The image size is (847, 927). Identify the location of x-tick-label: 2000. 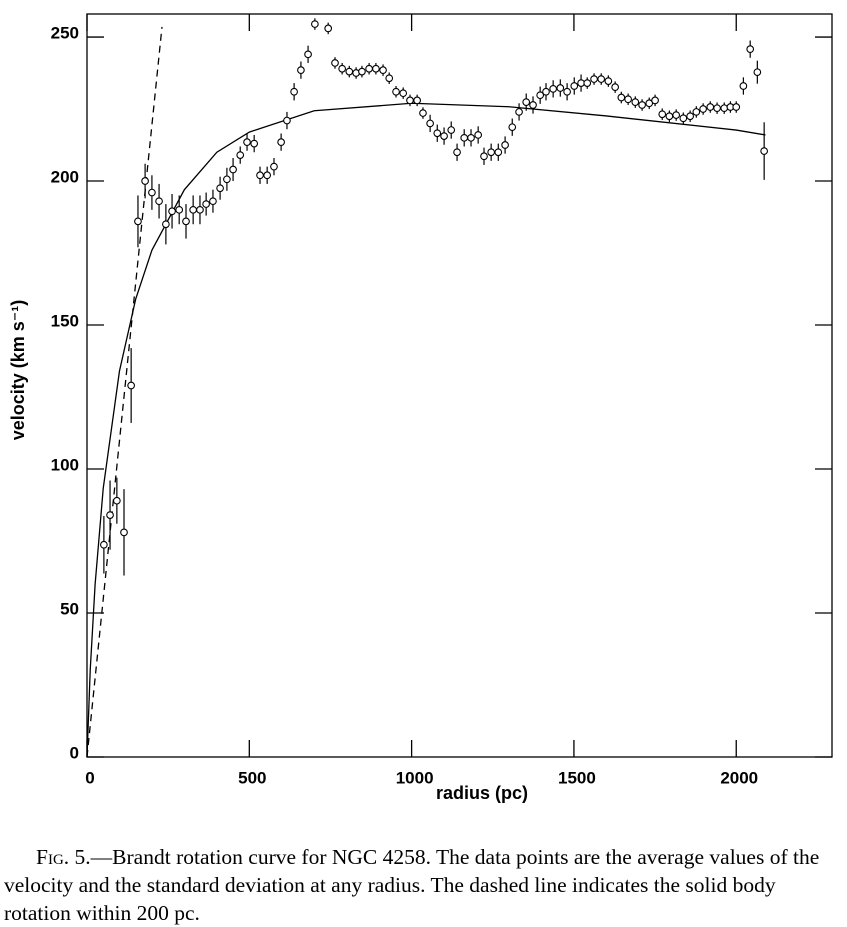
(739, 777).